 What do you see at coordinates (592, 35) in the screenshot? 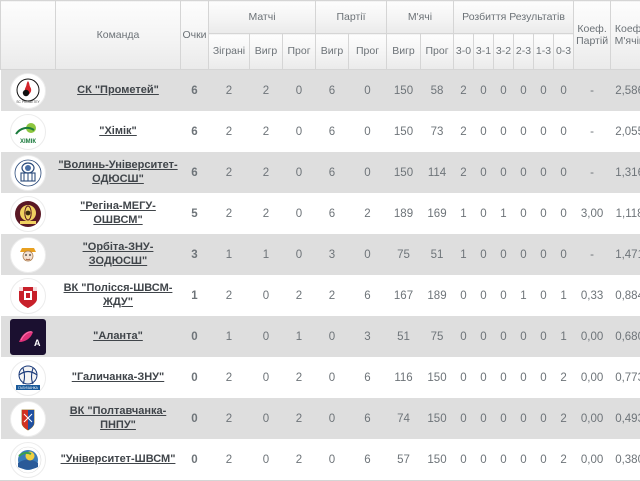
I see `header-coef-sets: Коеф. Партій` at bounding box center [592, 35].